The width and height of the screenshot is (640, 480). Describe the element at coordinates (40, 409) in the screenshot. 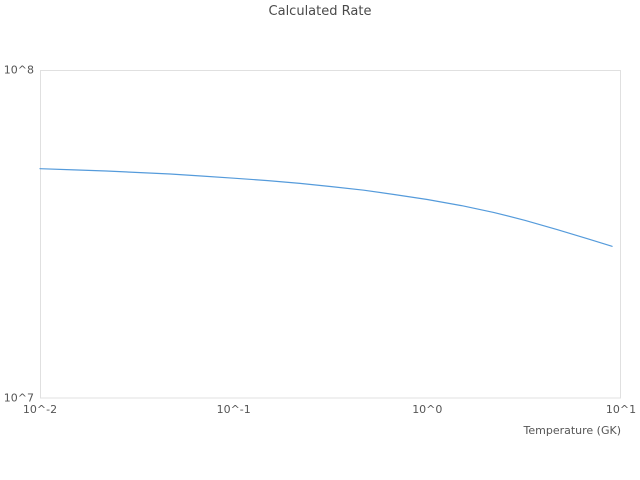

I see `x-tick-label-1e-2: 10^-2` at that location.